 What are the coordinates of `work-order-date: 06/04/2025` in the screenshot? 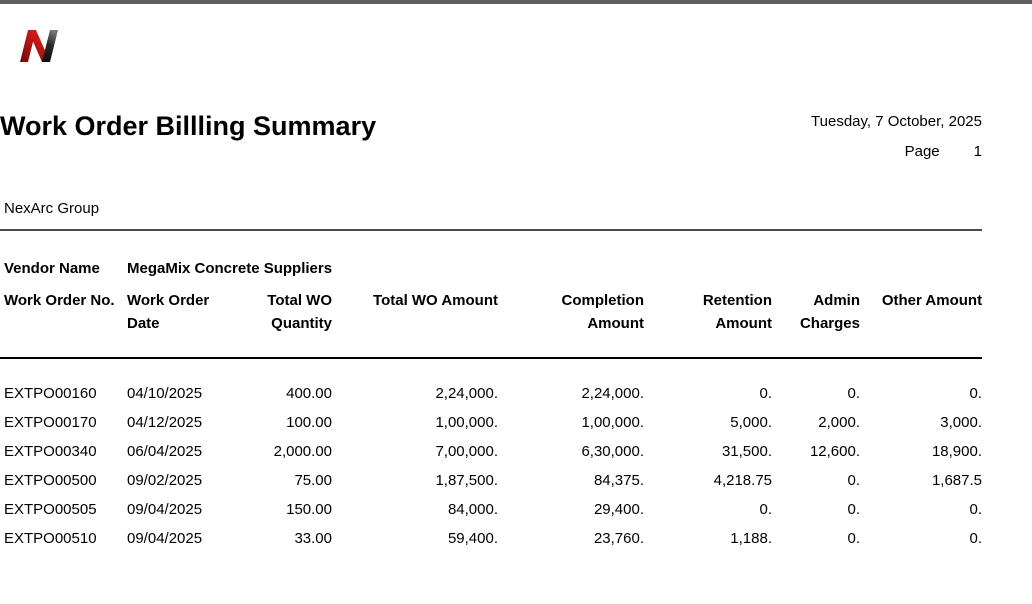 It's located at (165, 451).